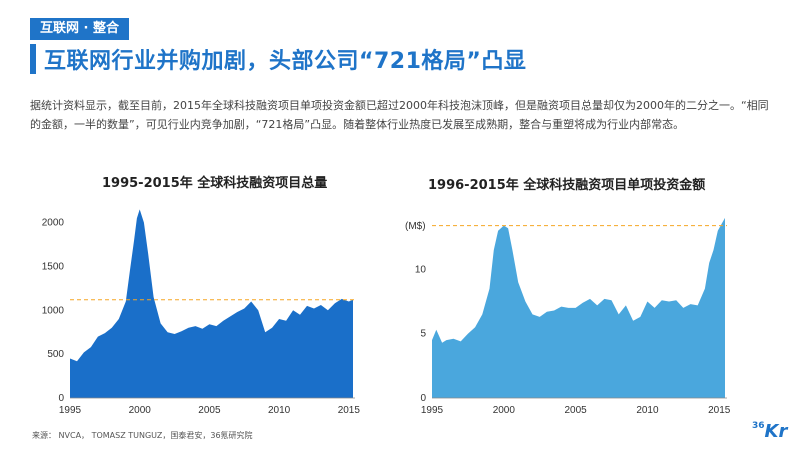 This screenshot has height=450, width=800. I want to click on chart2-y-tick-label: 5, so click(423, 334).